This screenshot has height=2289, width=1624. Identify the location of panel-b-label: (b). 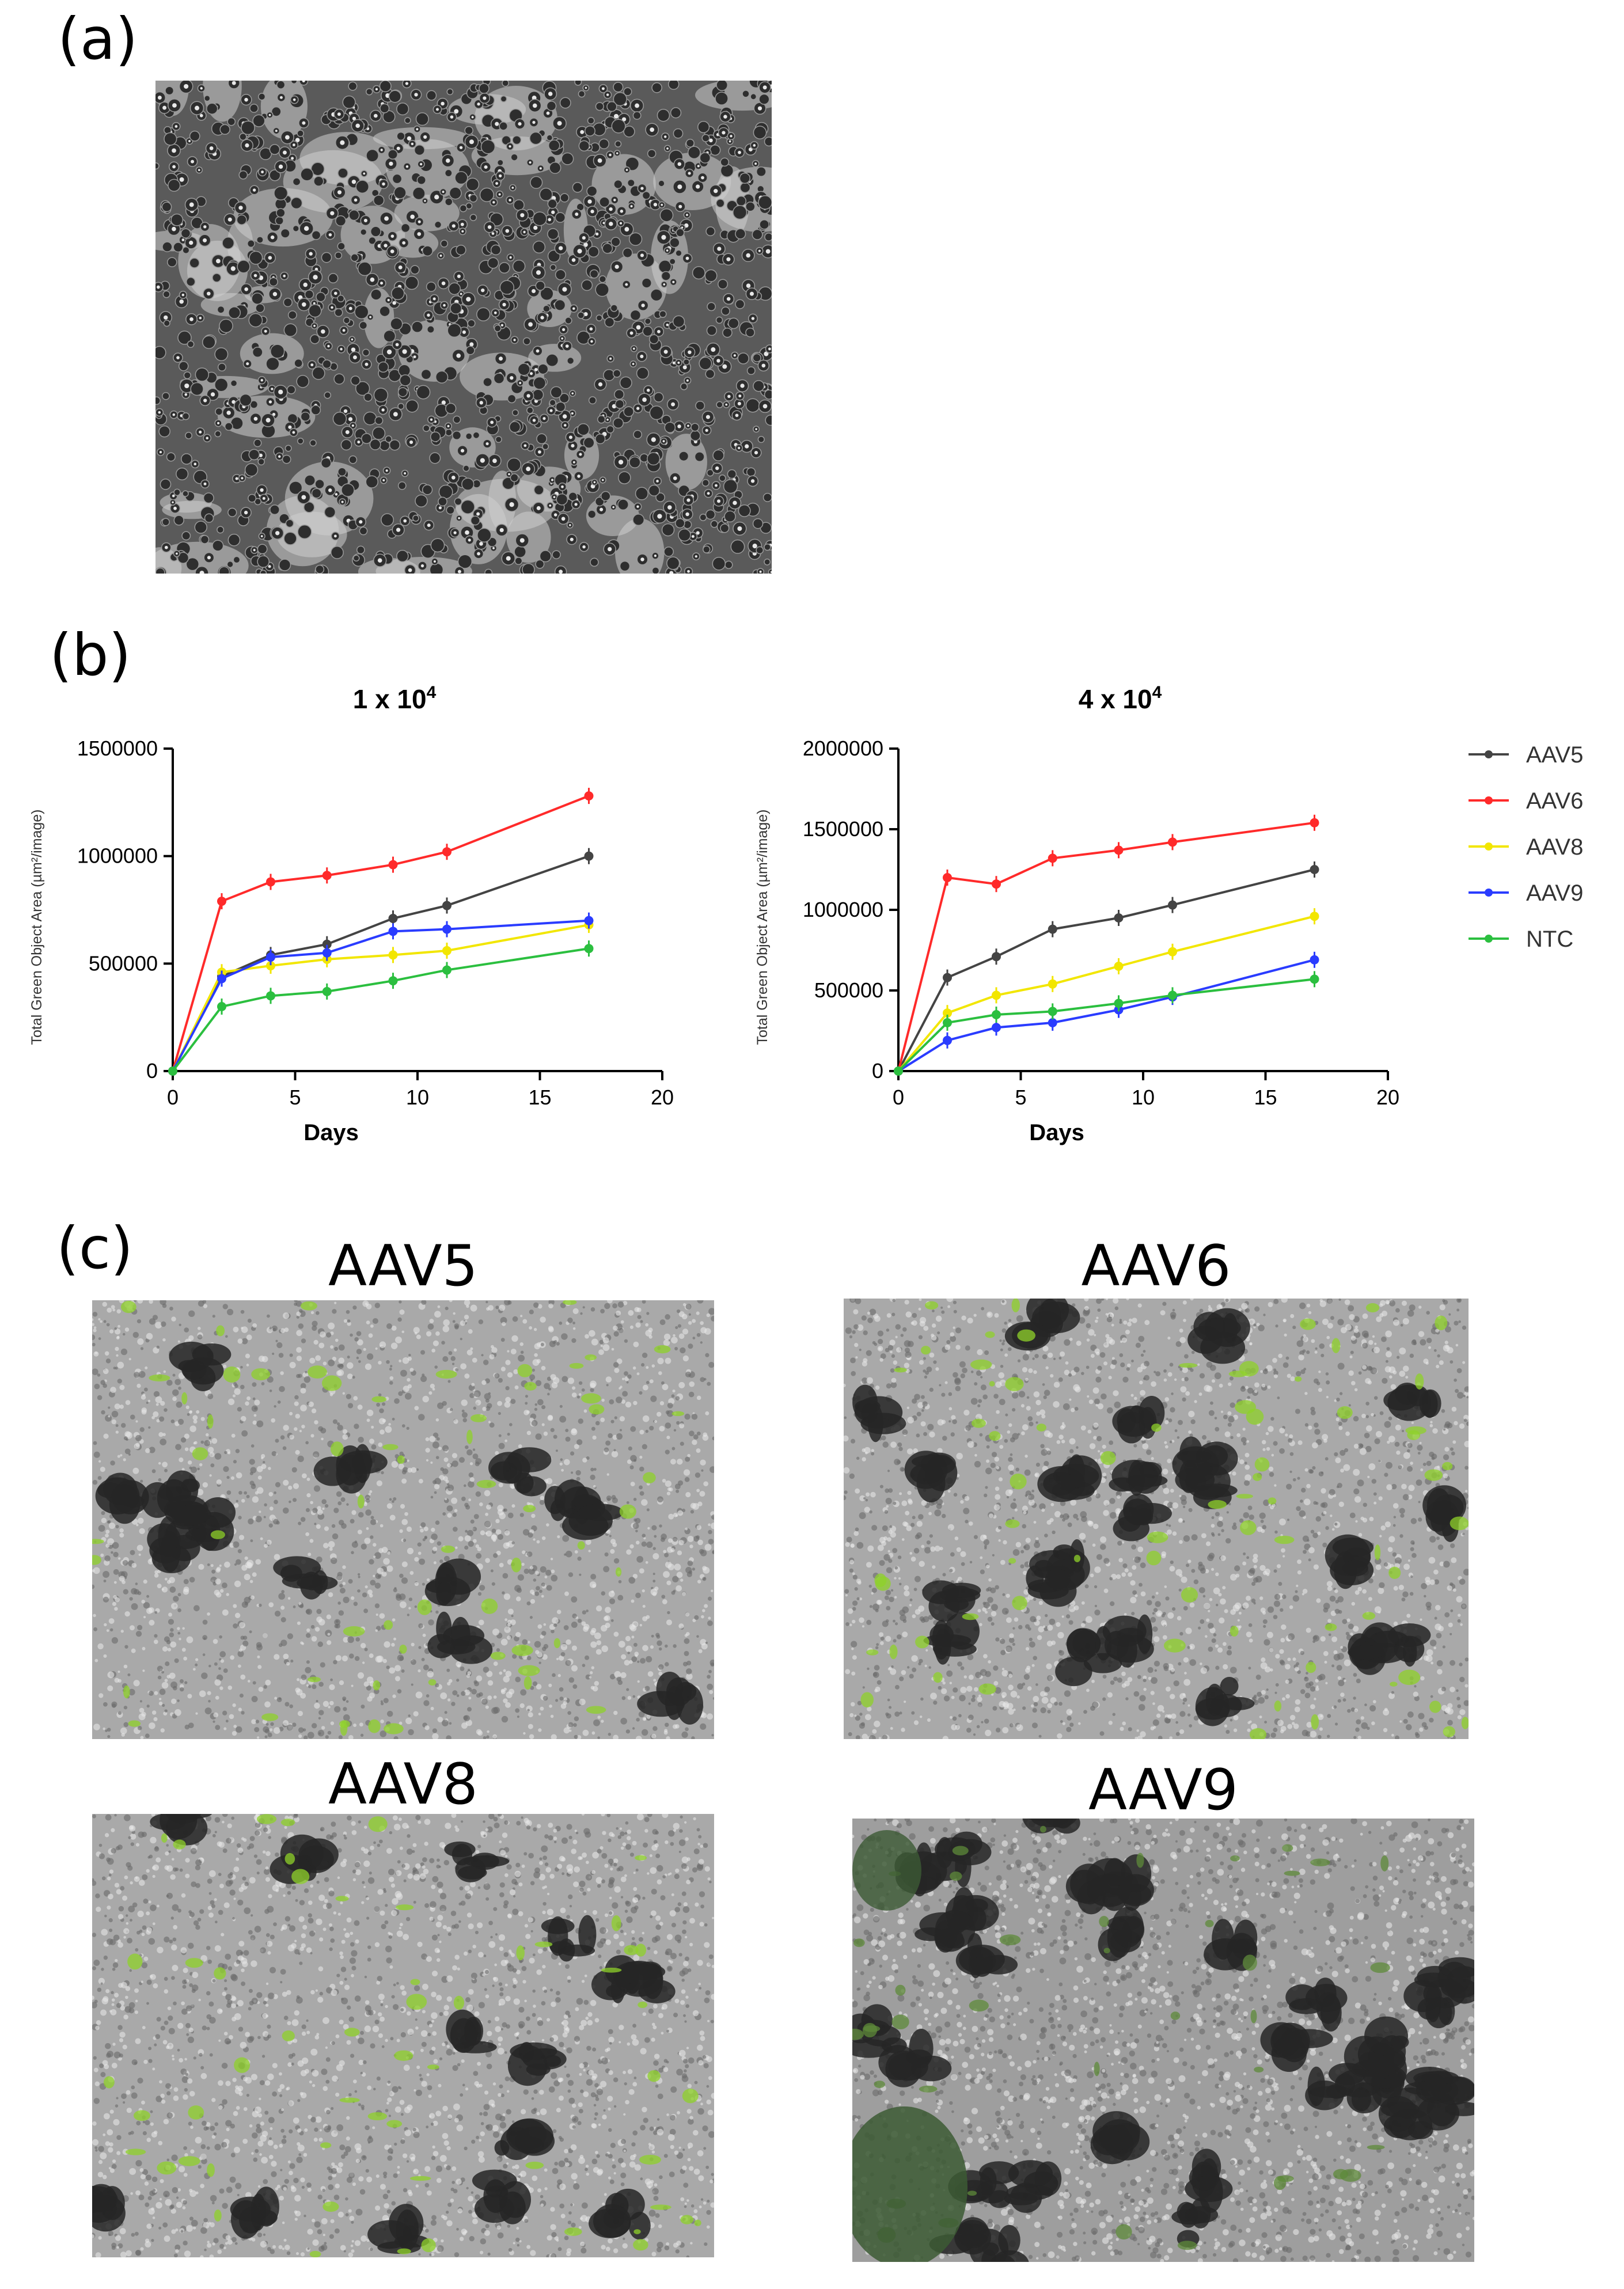
(91, 655).